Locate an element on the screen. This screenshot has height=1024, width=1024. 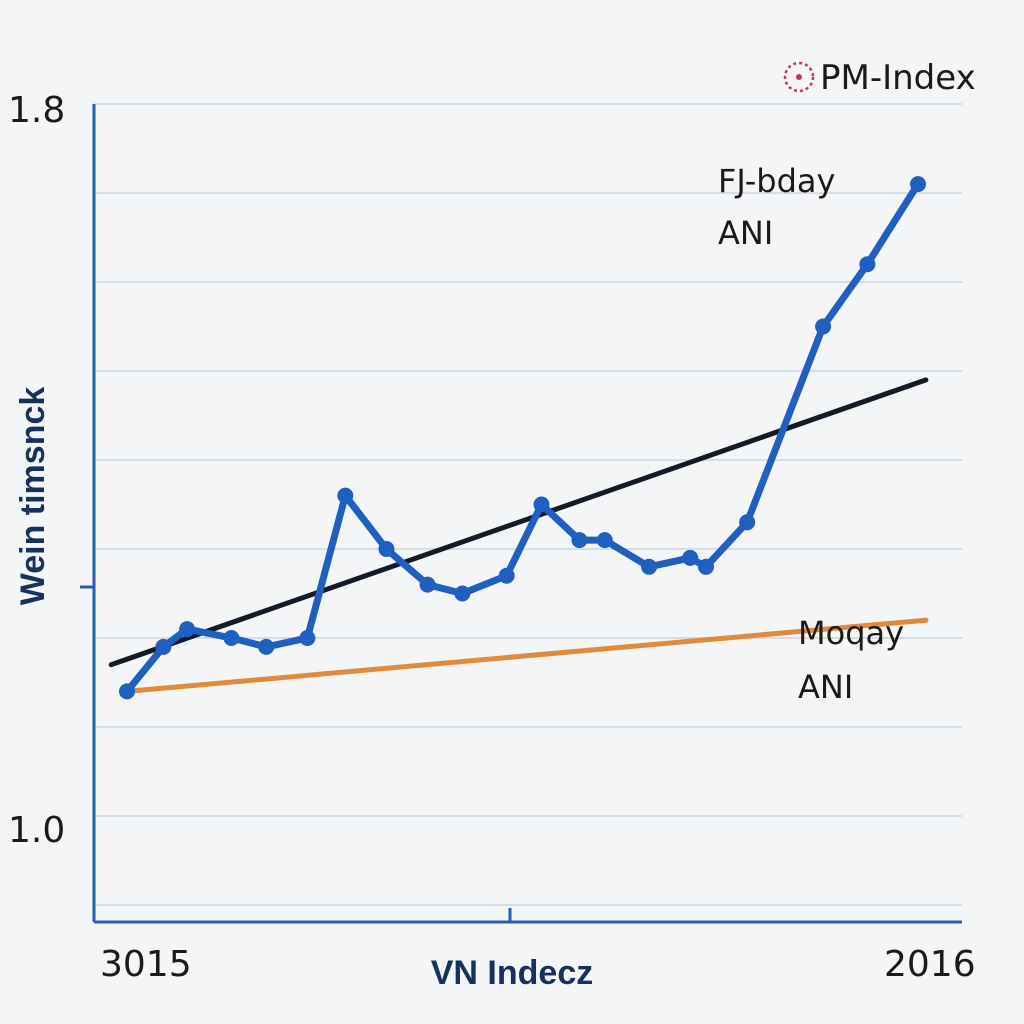
y-tick-label-bottom: 1.0 is located at coordinates (36, 830).